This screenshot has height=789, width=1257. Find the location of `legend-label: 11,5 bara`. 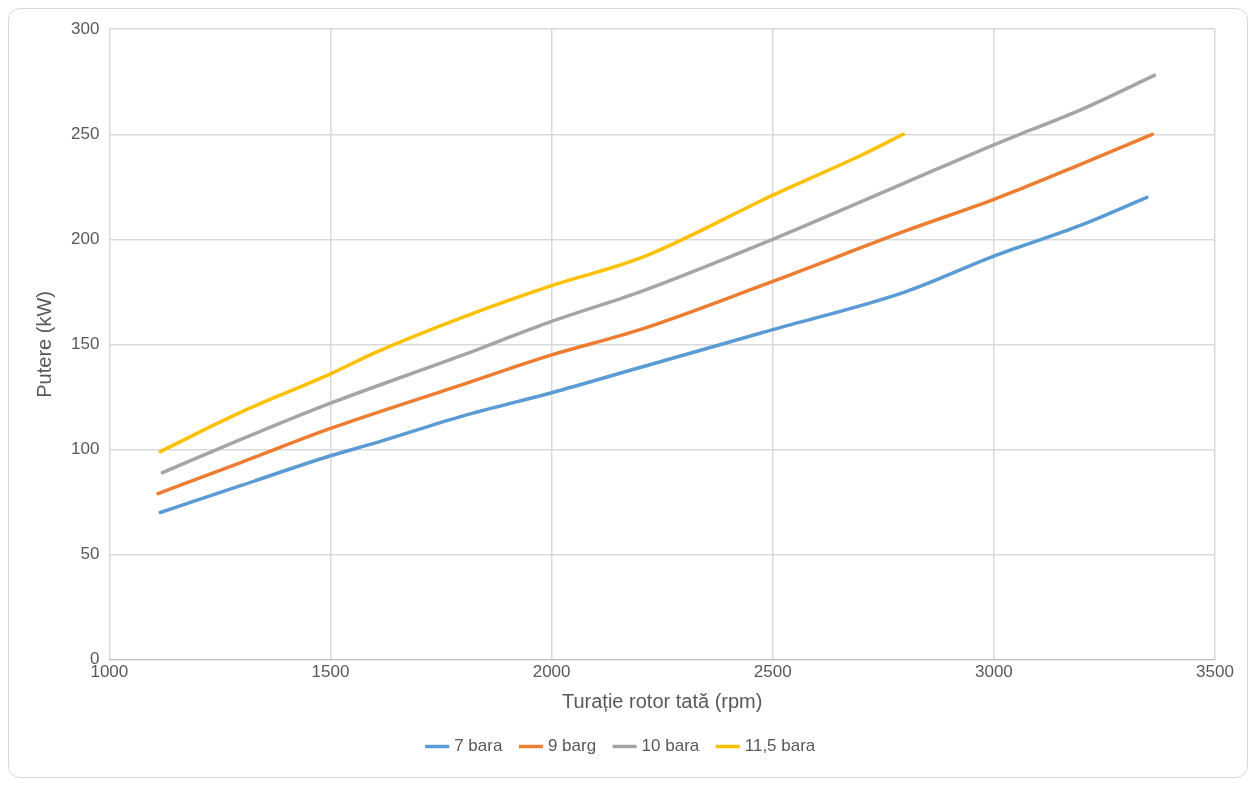

legend-label: 11,5 bara is located at coordinates (780, 746).